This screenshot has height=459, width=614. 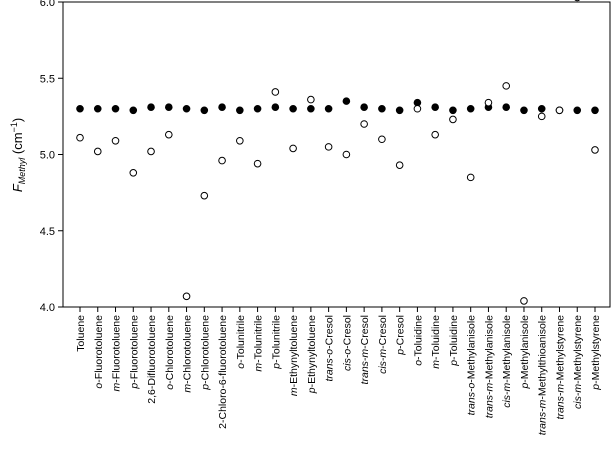 What do you see at coordinates (22, 171) in the screenshot?
I see `y-label-subscript: Methyl` at bounding box center [22, 171].